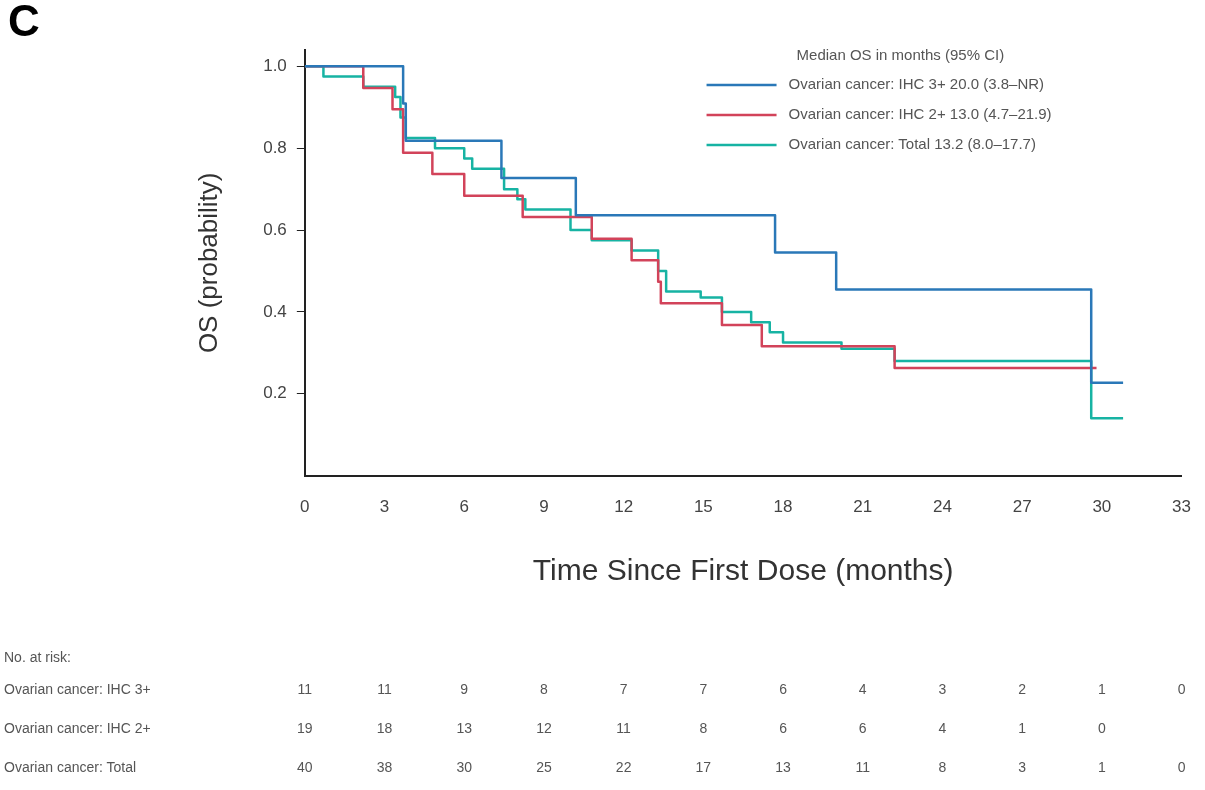 The image size is (1205, 790). Describe the element at coordinates (24, 23) in the screenshot. I see `chart-title: C` at that location.